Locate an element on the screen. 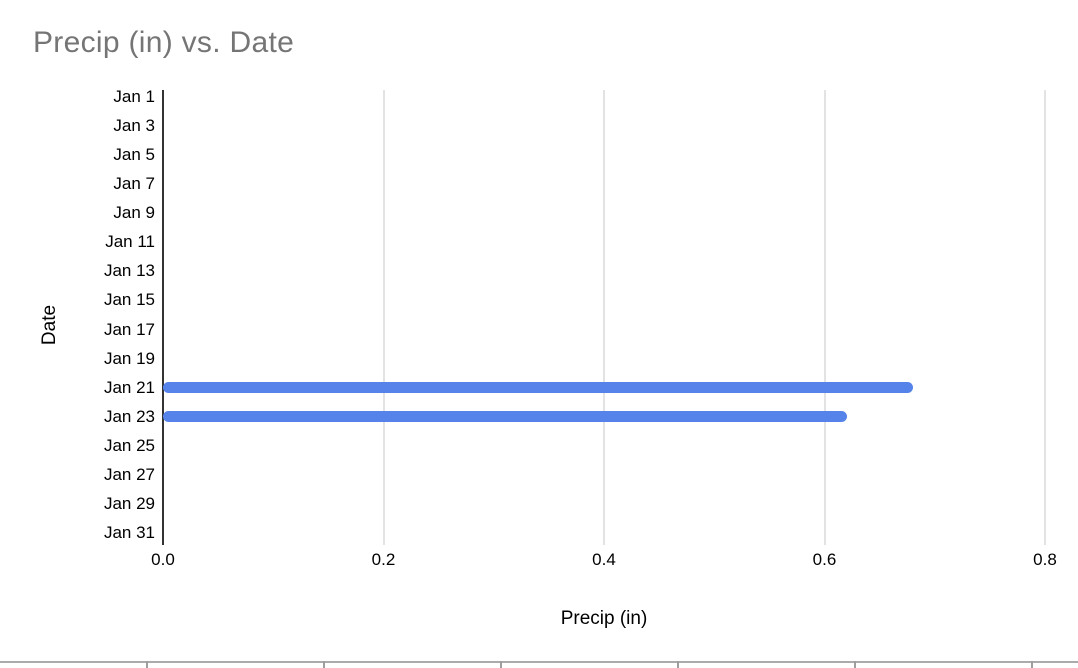 The image size is (1078, 668). y-tick-label: Jan 23 is located at coordinates (129, 416).